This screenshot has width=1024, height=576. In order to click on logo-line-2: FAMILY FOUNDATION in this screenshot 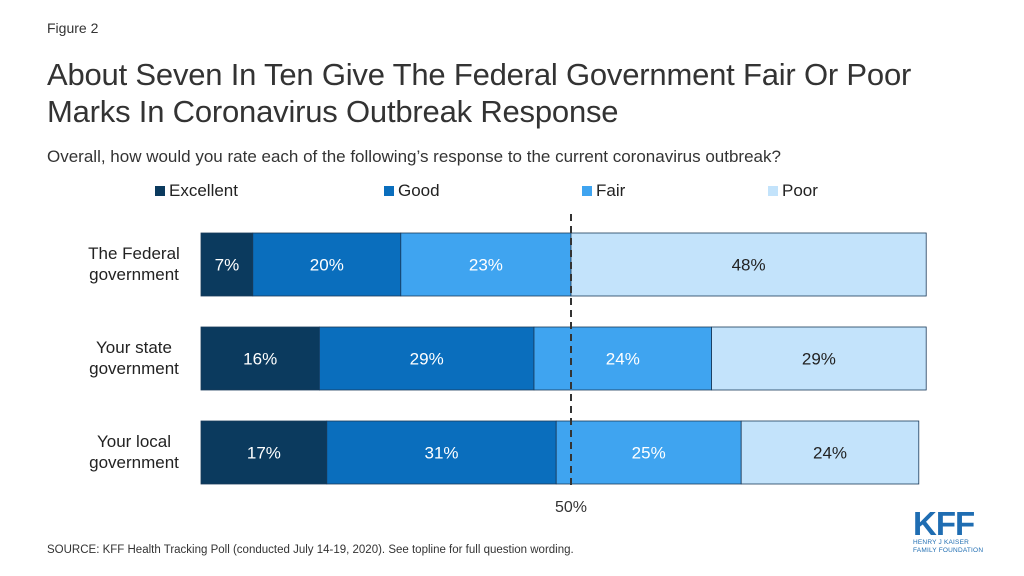, I will do `click(948, 550)`.